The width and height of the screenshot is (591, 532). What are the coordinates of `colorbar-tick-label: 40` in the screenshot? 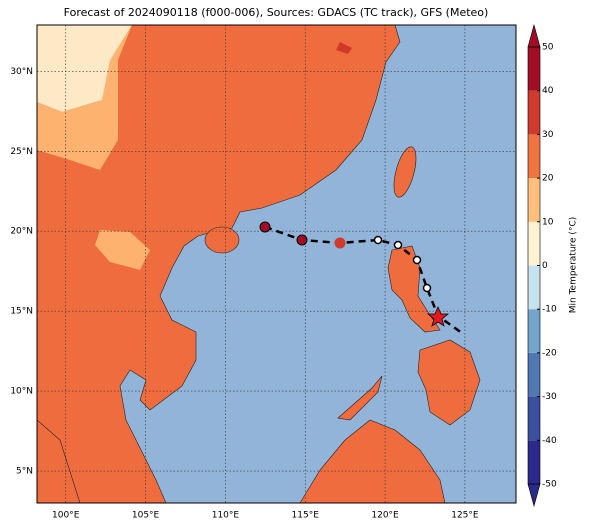 It's located at (548, 91).